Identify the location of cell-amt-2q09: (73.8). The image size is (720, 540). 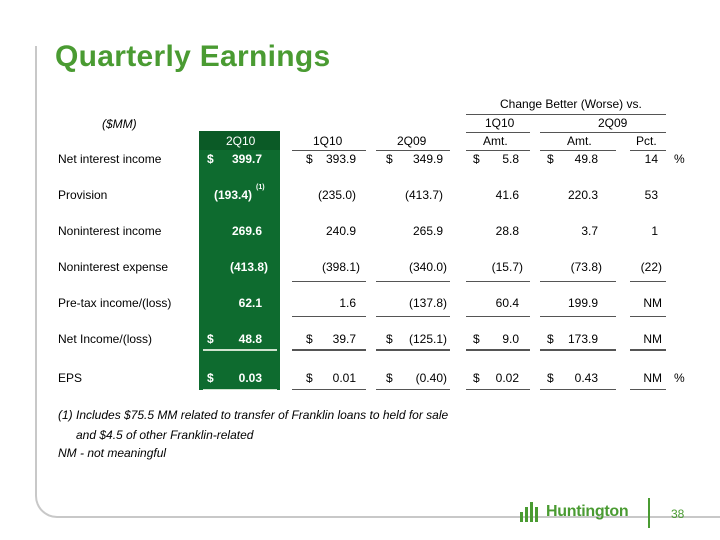
(586, 267).